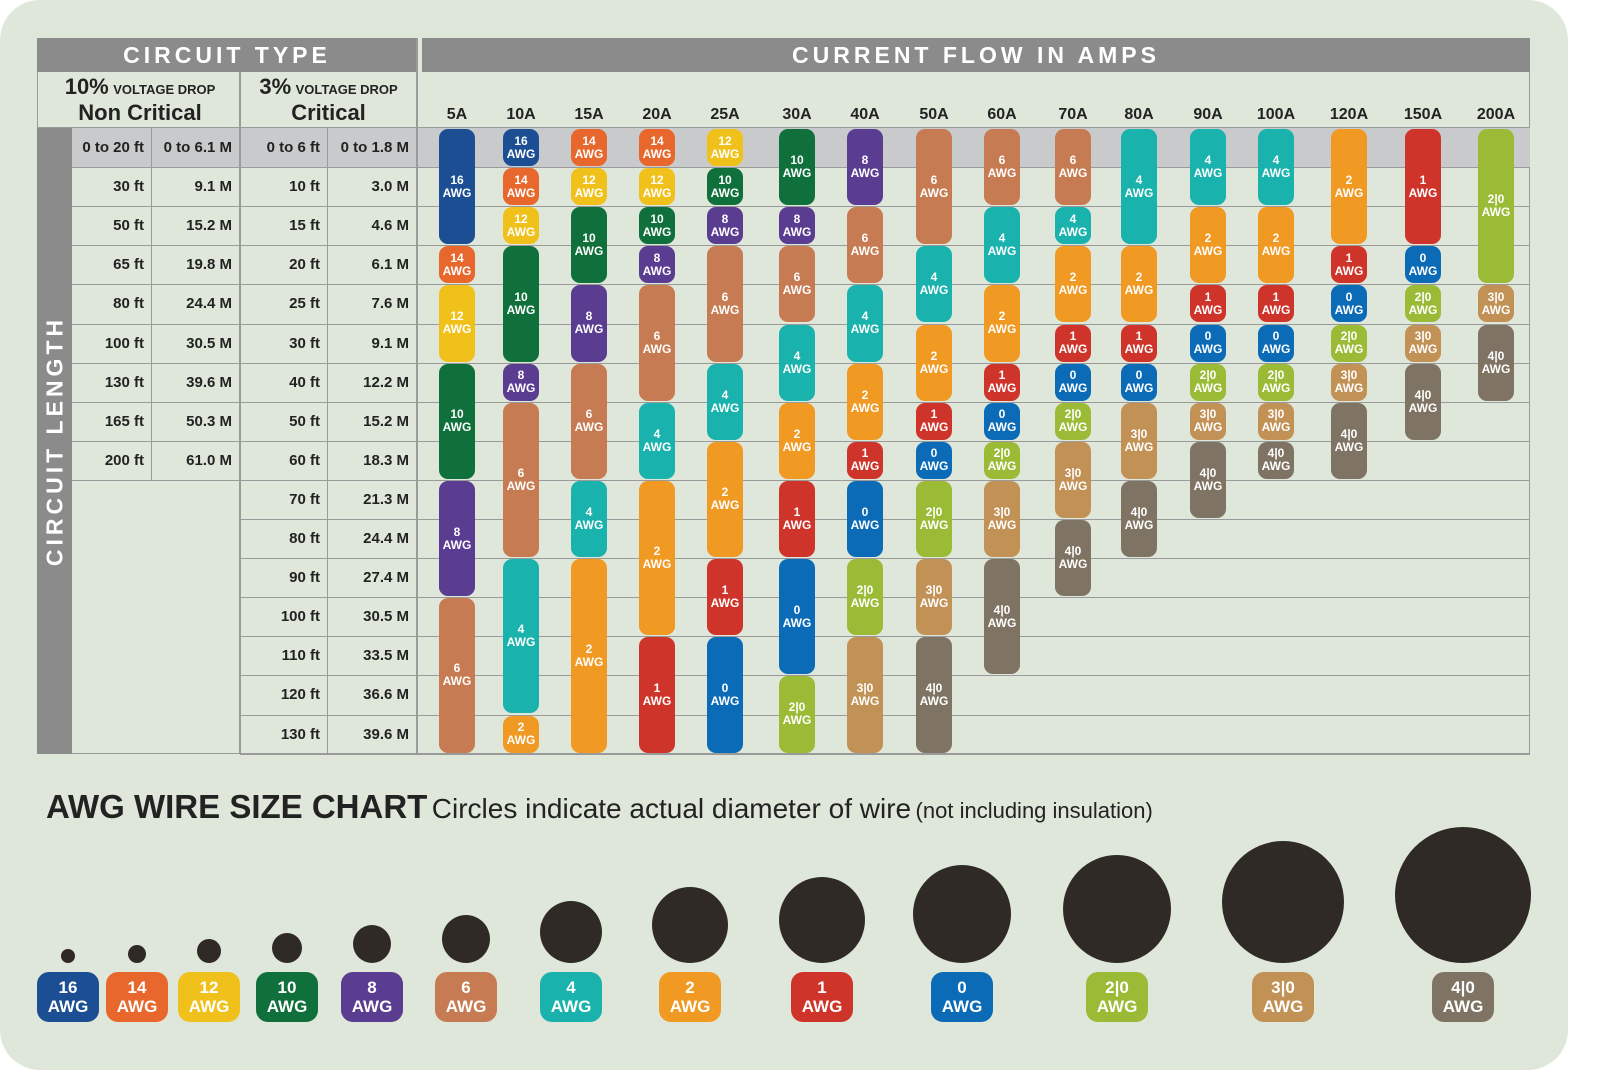 This screenshot has height=1091, width=1600. What do you see at coordinates (304, 578) in the screenshot?
I see `length-cell: 90 ft` at bounding box center [304, 578].